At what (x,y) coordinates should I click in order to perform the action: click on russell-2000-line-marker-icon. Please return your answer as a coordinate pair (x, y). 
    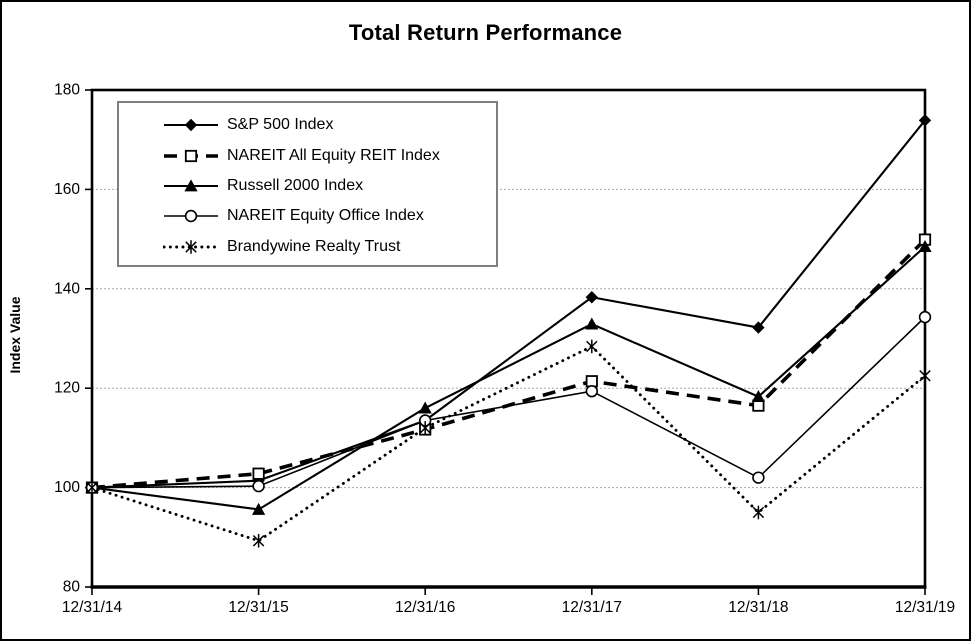
    Looking at the image, I should click on (191, 185).